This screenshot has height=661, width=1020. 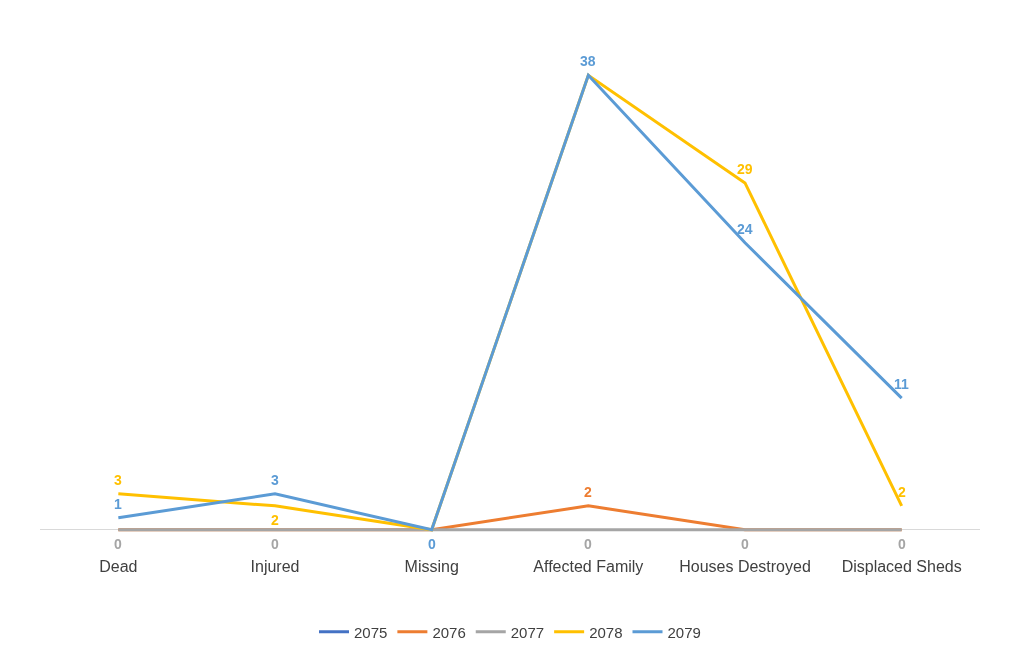 What do you see at coordinates (118, 566) in the screenshot?
I see `x-tick-label: Dead` at bounding box center [118, 566].